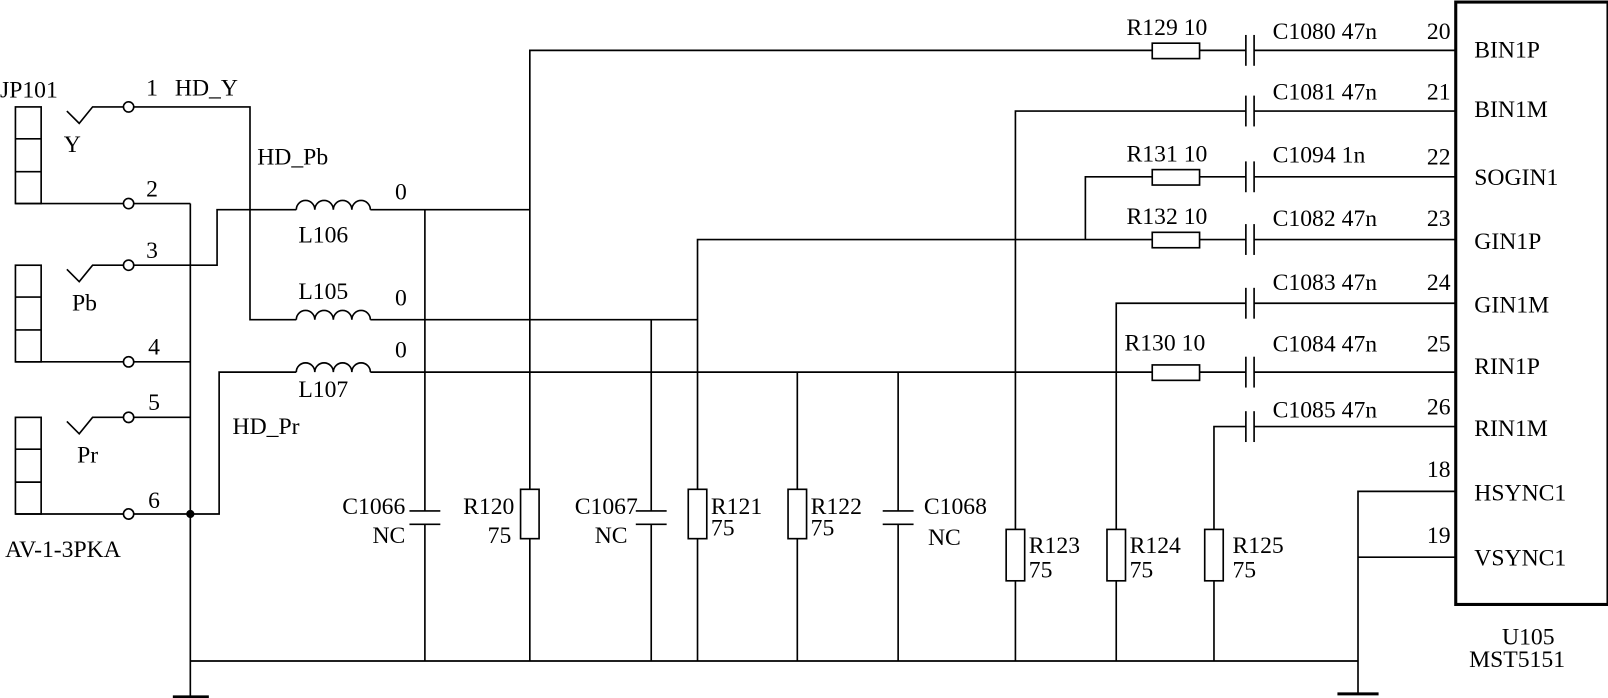  Describe the element at coordinates (1257, 546) in the screenshot. I see `shunt-ref: R125` at that location.